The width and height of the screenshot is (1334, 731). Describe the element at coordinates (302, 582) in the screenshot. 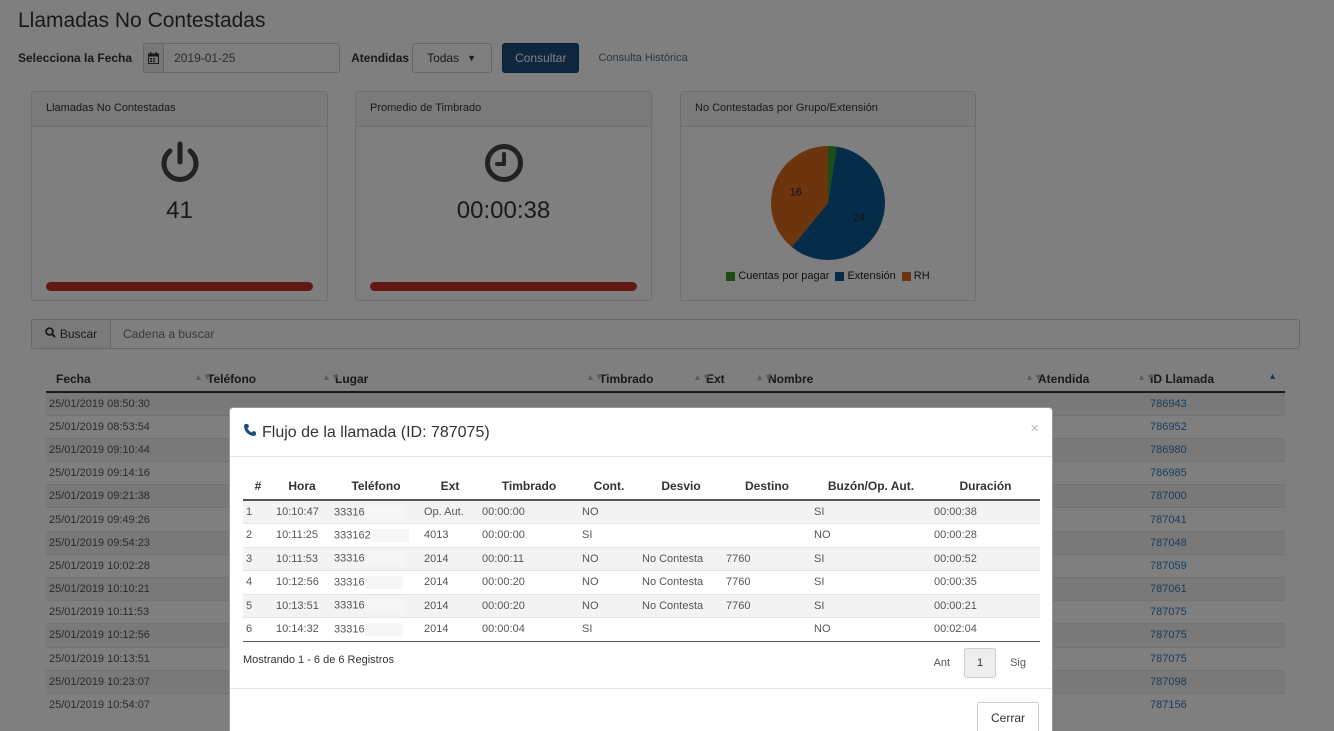

I see `flow-cell-hora: 10:12:56` at that location.